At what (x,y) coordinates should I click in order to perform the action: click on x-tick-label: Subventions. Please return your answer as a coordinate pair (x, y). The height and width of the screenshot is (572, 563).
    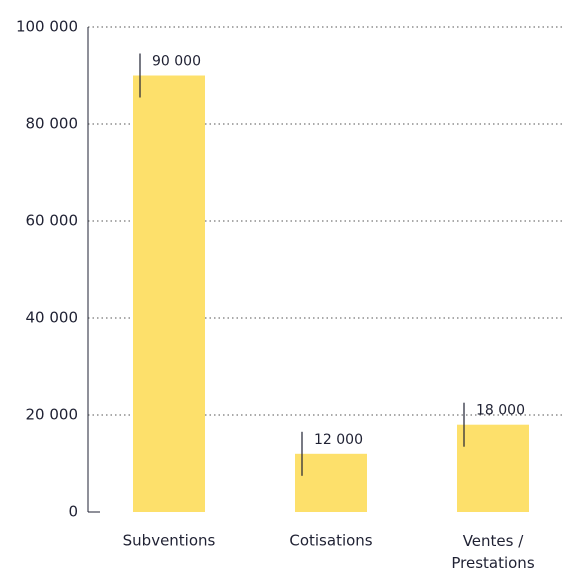
    Looking at the image, I should click on (169, 541).